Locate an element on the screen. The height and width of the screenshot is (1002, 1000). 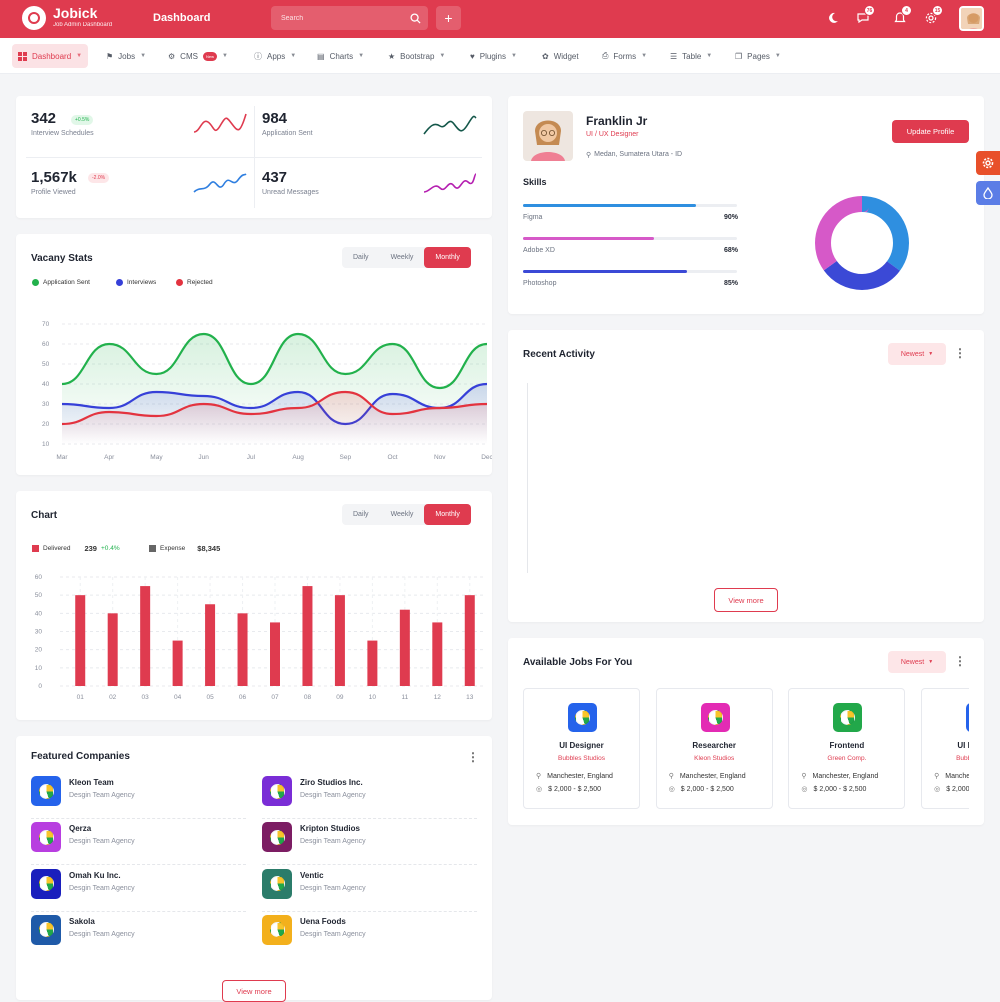
nav-dashboard: Dashboard ▼ is located at coordinates (50, 56).